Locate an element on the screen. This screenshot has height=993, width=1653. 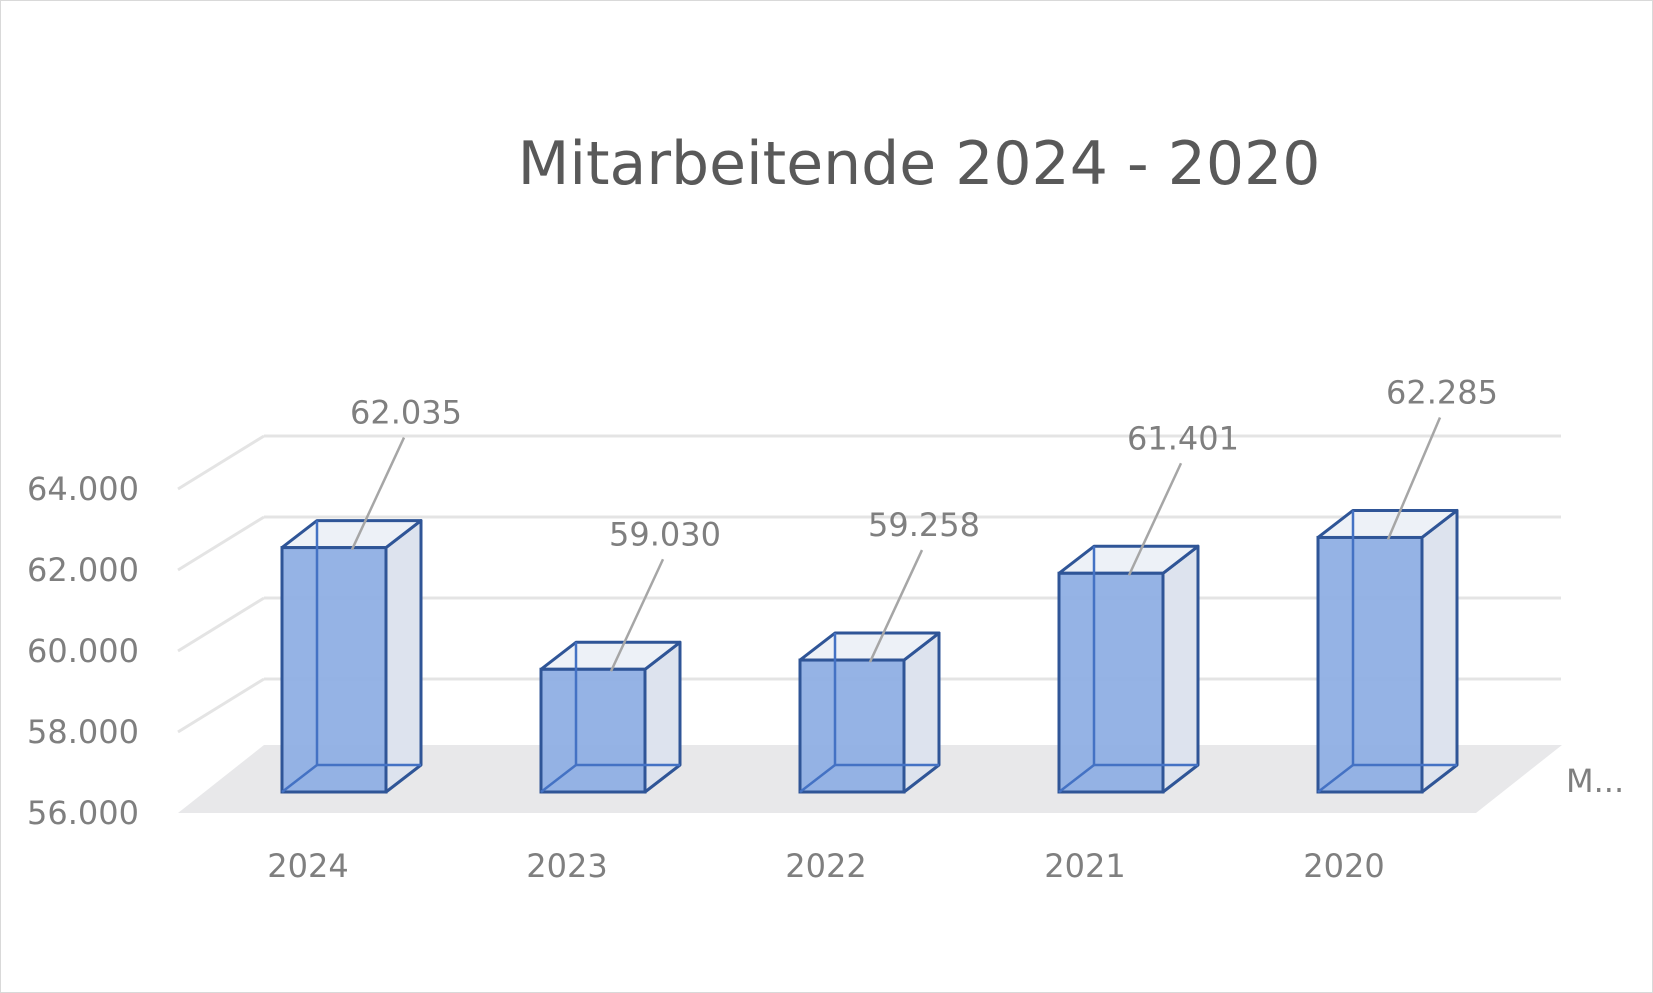
data-label: 62.035 is located at coordinates (406, 413).